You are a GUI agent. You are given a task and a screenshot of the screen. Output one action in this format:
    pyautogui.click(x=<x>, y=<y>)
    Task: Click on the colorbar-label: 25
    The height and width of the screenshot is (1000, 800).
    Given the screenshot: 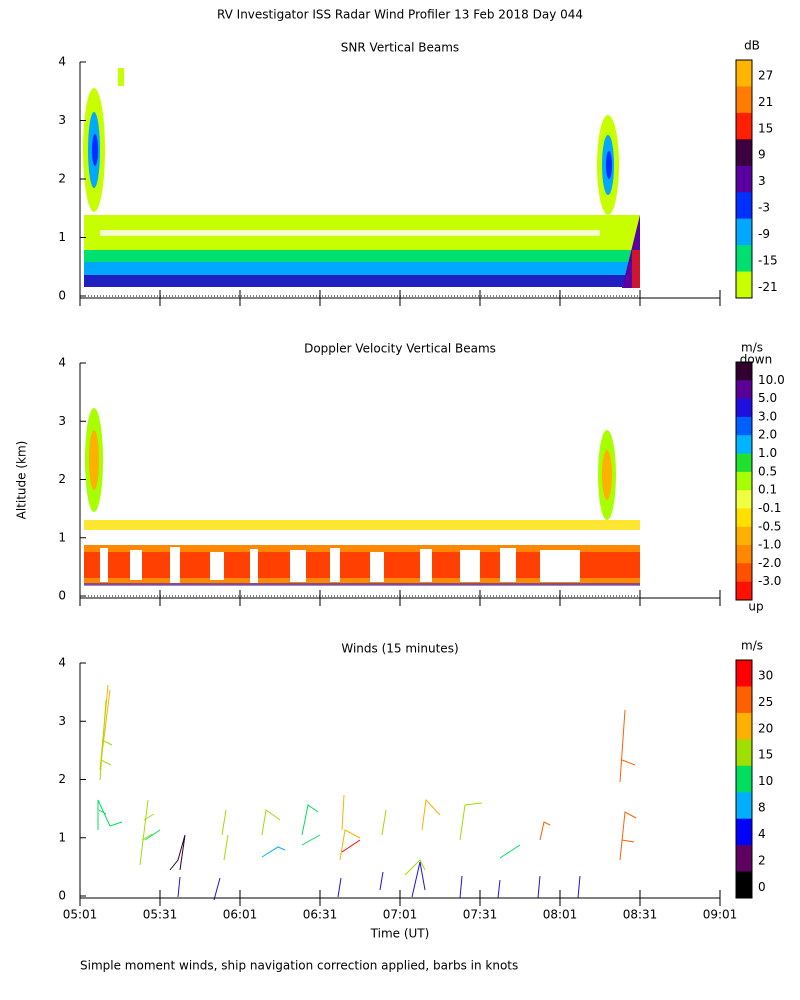 What is the action you would take?
    pyautogui.click(x=765, y=702)
    